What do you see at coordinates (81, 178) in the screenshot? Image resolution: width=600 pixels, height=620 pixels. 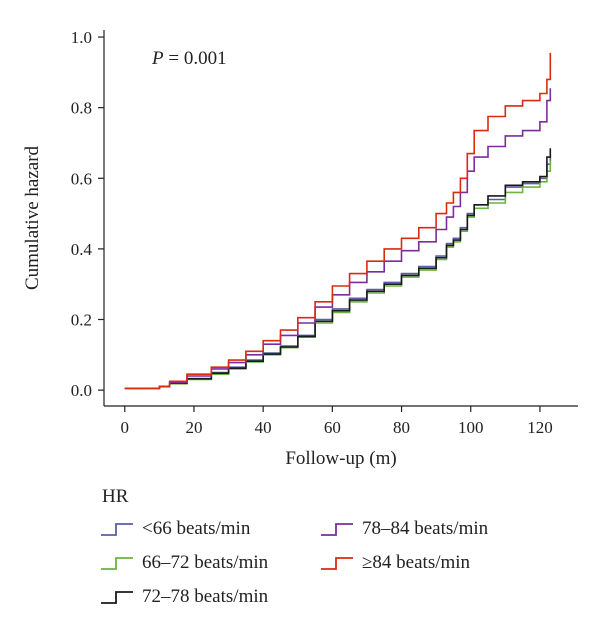 I see `y-tick-label: 0.6` at bounding box center [81, 178].